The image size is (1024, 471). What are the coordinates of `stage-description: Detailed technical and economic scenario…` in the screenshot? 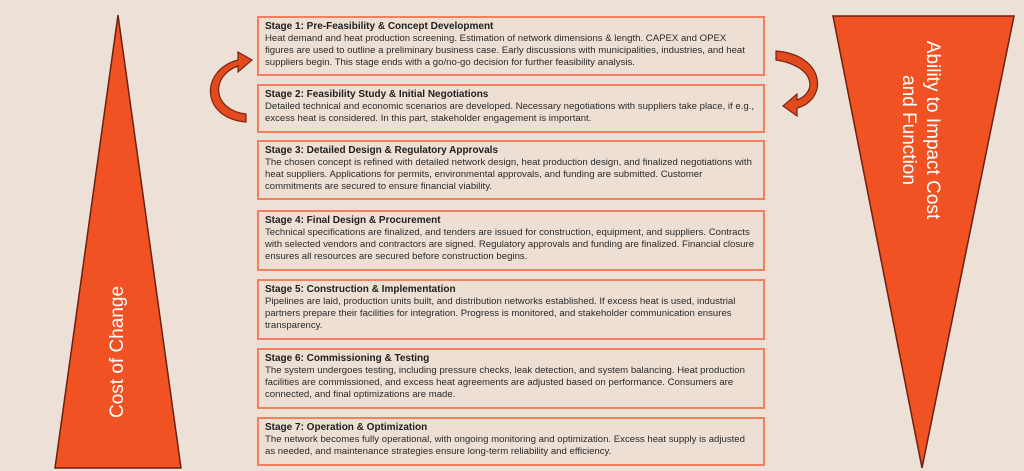 It's located at (510, 112).